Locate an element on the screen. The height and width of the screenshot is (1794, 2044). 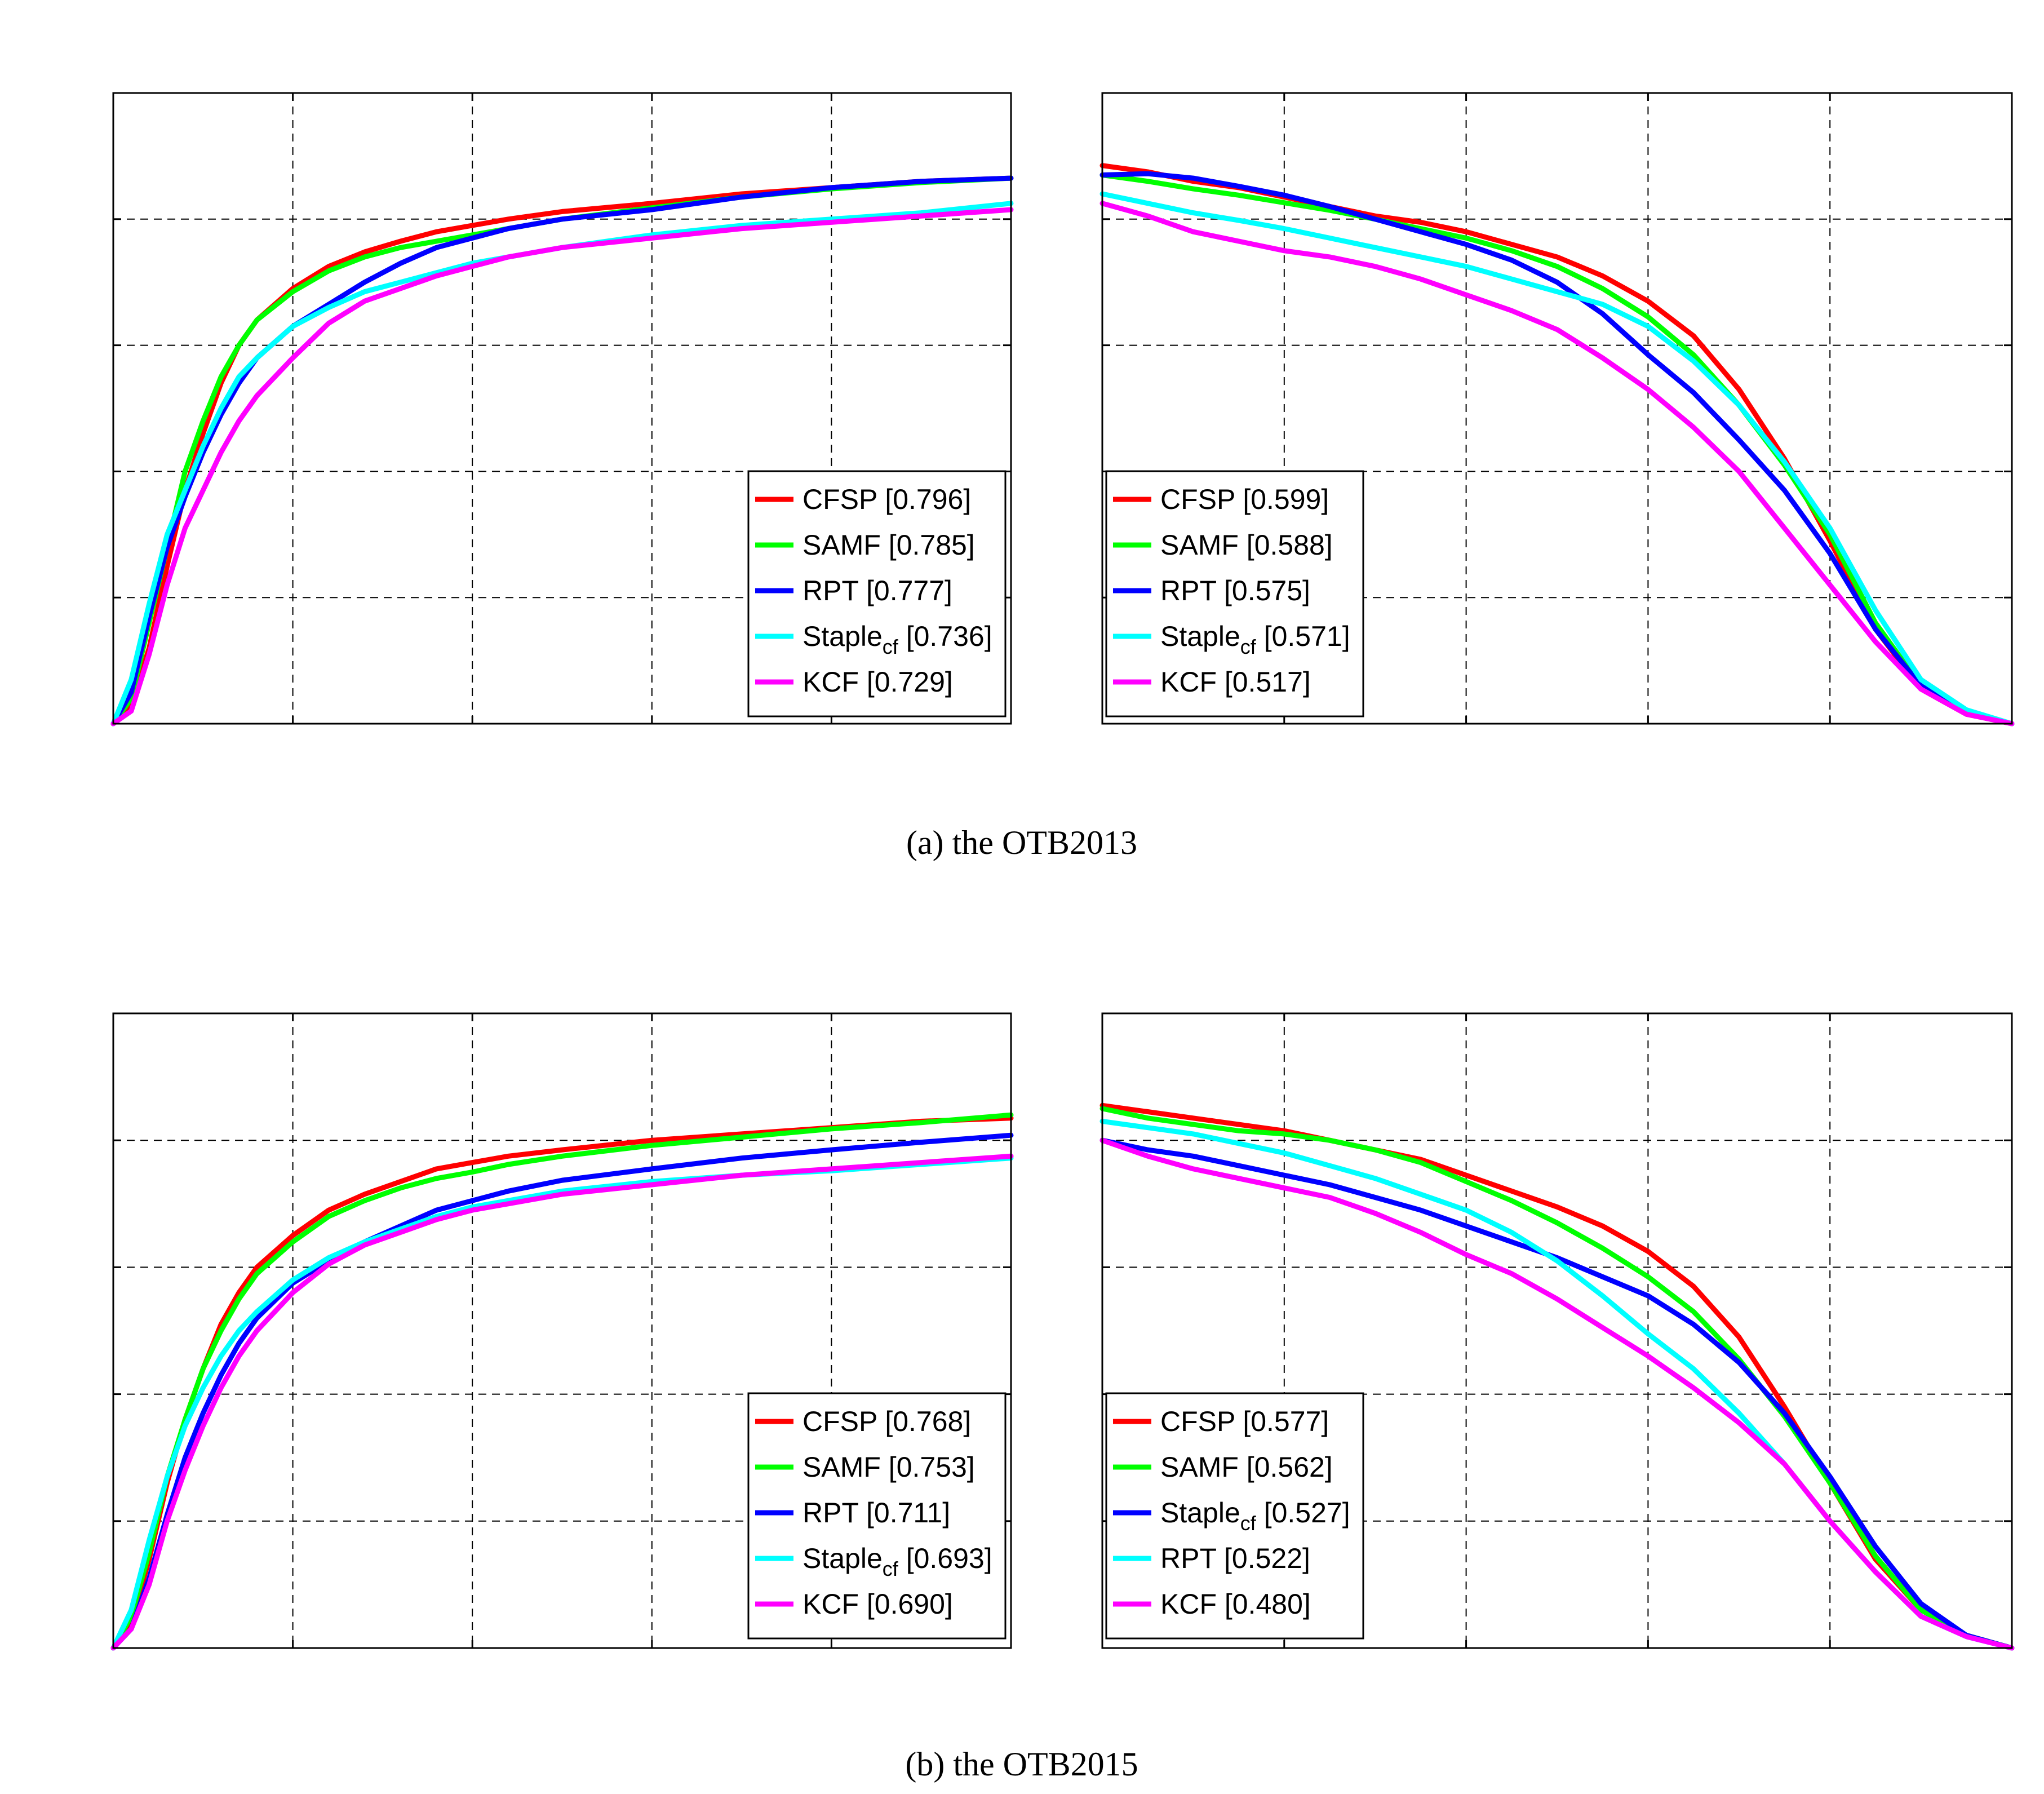
legend-label: KCF [0.690] is located at coordinates (877, 1604).